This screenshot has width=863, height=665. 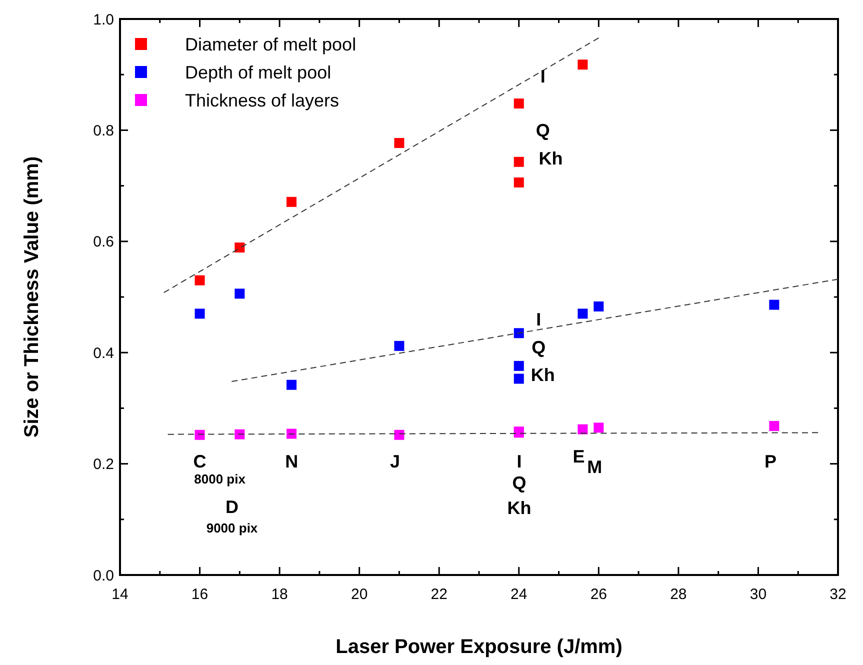 What do you see at coordinates (838, 594) in the screenshot?
I see `x-tick-label: 32` at bounding box center [838, 594].